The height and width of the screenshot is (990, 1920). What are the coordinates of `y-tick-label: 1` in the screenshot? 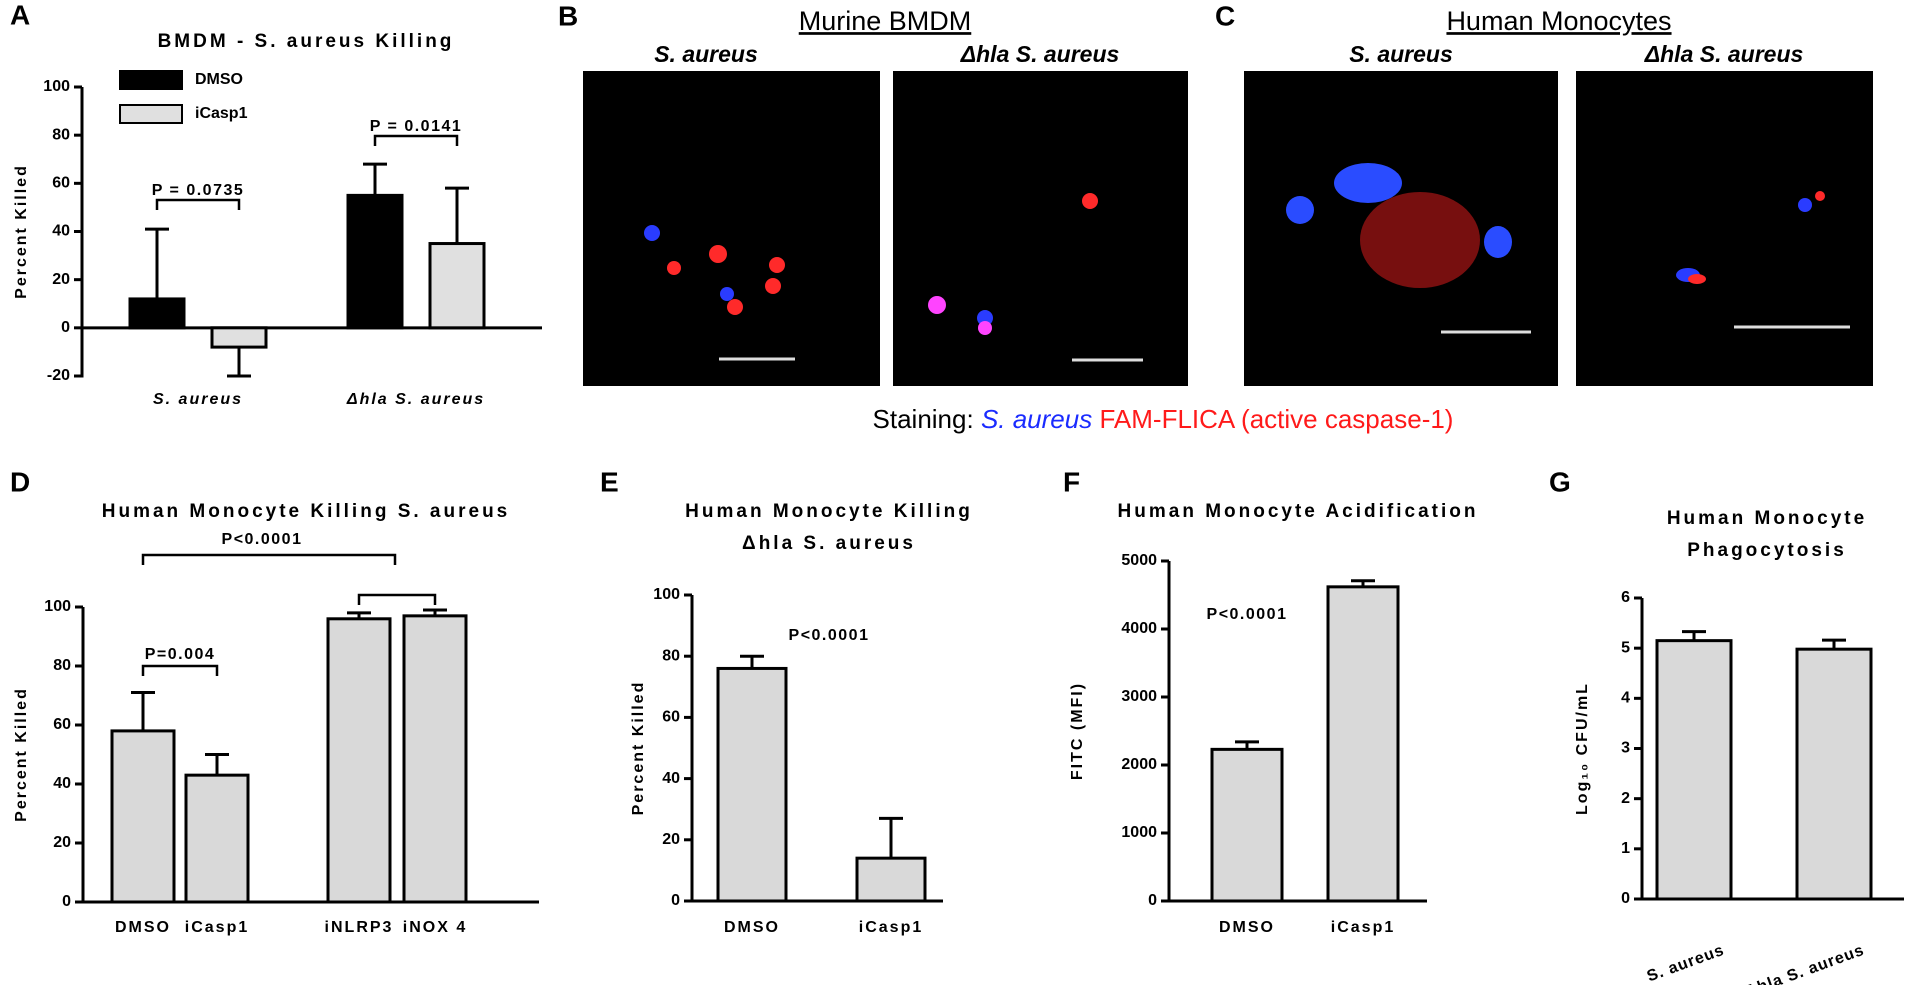 It's located at (1625, 848).